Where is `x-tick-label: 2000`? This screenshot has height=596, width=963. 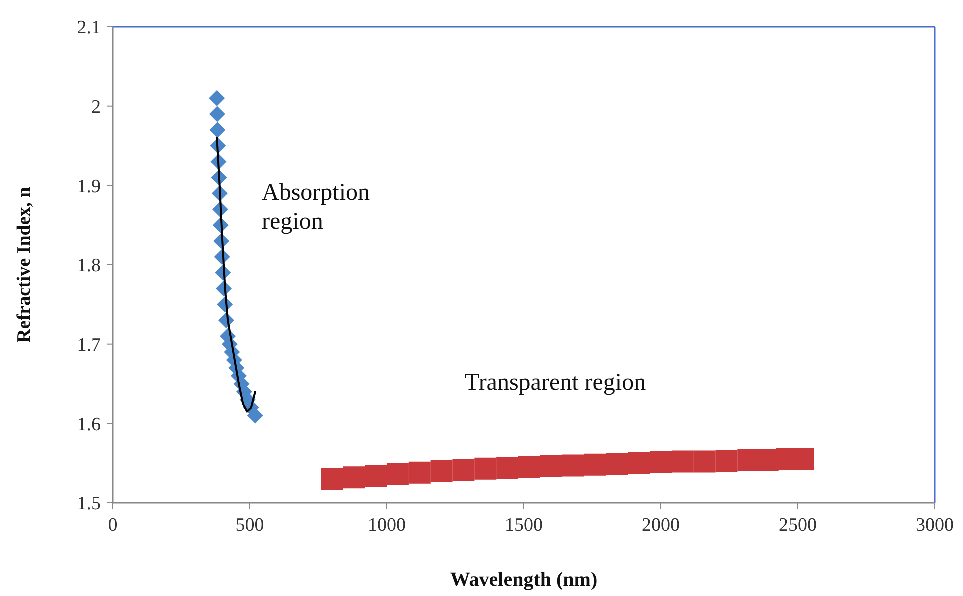 x-tick-label: 2000 is located at coordinates (661, 525).